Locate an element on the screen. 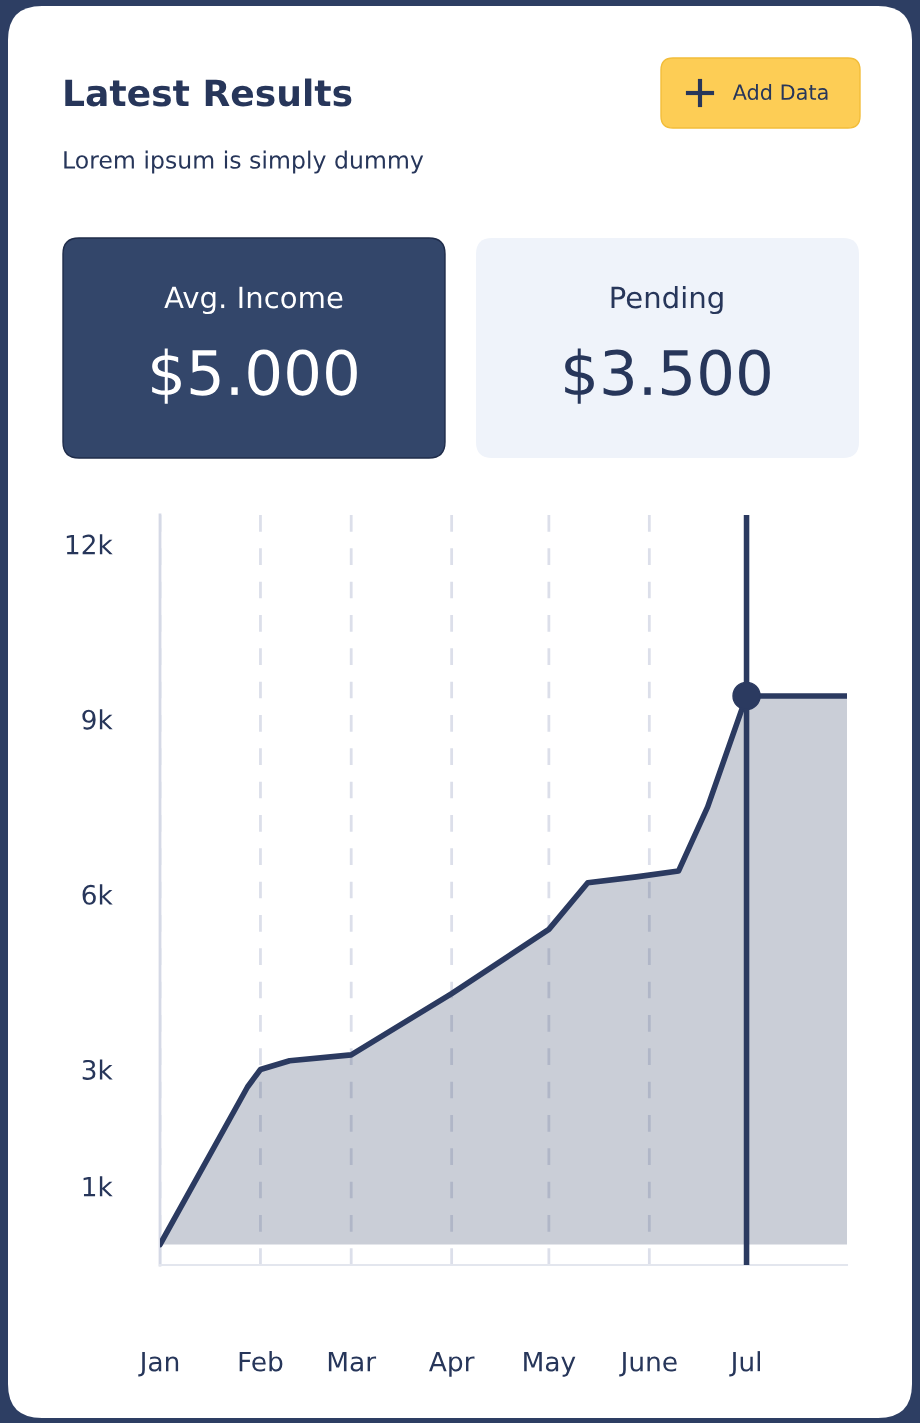  text: Avg. Income is located at coordinates (253, 300).